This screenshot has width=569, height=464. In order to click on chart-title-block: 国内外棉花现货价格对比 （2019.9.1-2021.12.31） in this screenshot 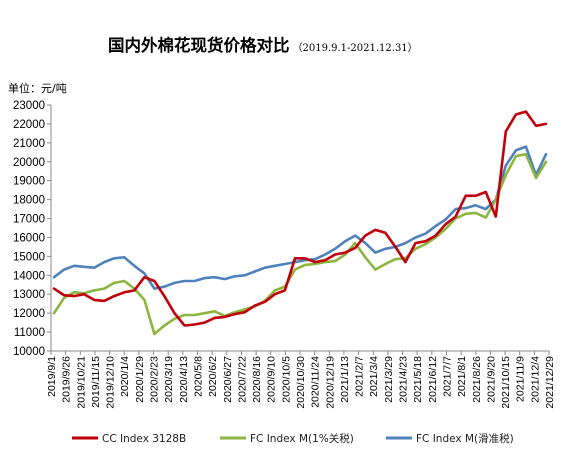, I will do `click(263, 44)`.